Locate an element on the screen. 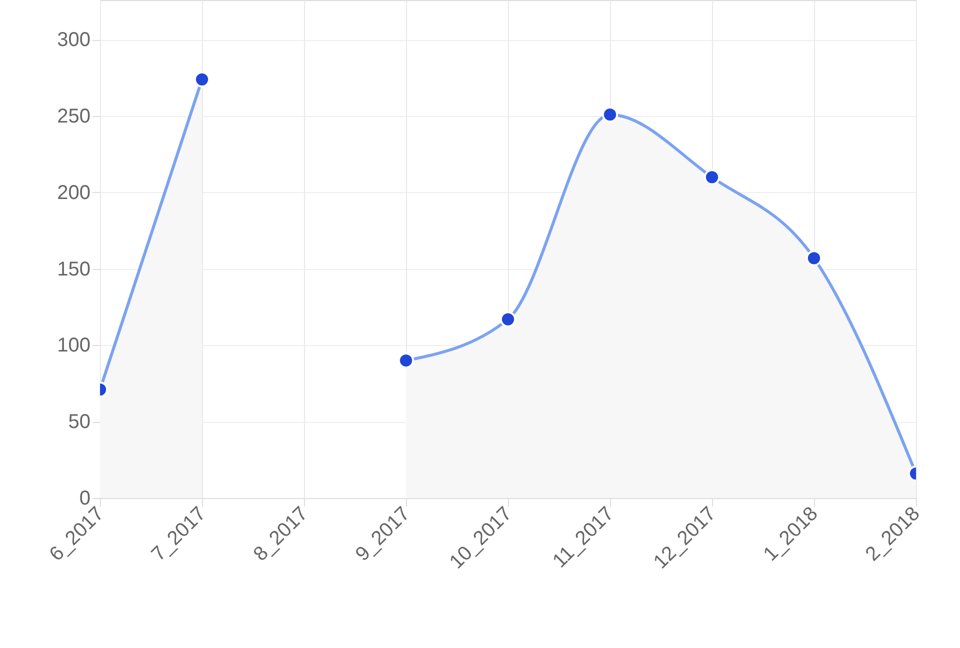 This screenshot has height=648, width=960. y-tick-label: 100 is located at coordinates (73, 345).